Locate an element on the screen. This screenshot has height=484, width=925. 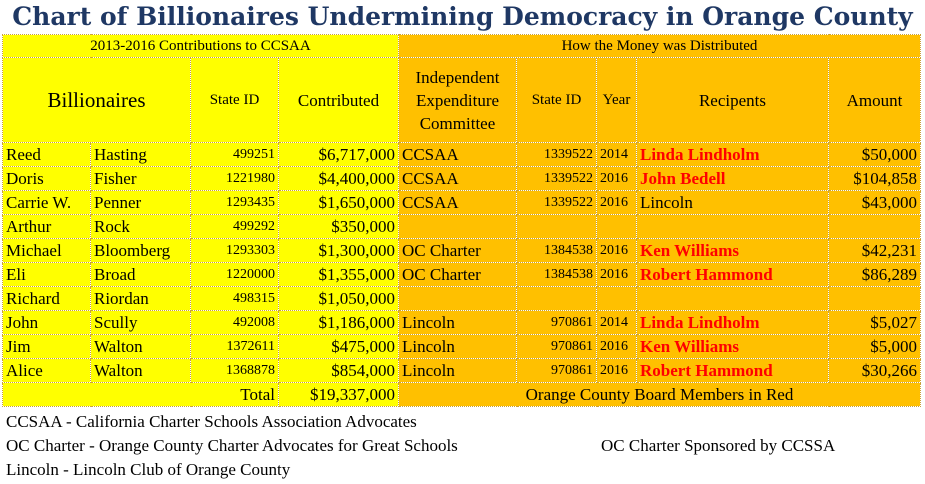
distribution-group-header: How the Money was Distributed is located at coordinates (659, 46).